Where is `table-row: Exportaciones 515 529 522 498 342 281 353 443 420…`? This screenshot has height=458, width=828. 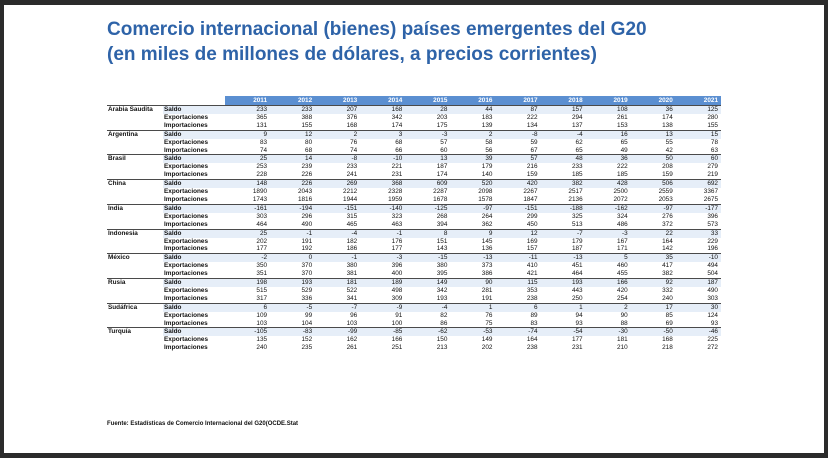 table-row: Exportaciones 515 529 522 498 342 281 353 443 420… is located at coordinates (414, 291).